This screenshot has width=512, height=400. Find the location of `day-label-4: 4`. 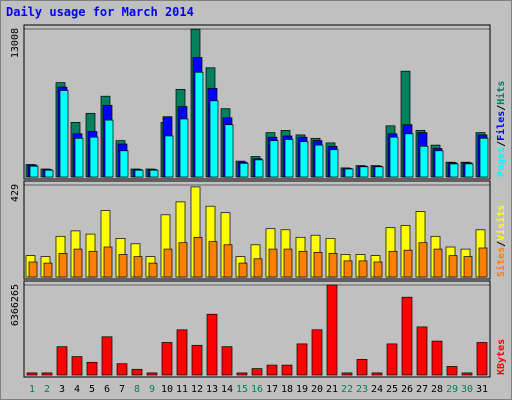

day-label-4: 4 is located at coordinates (77, 389).